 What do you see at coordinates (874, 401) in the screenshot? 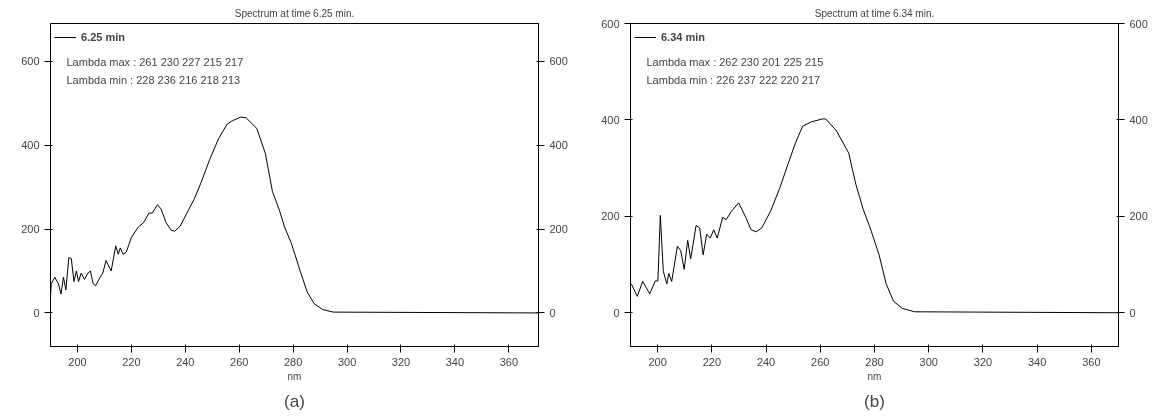
I see `text: (b)` at bounding box center [874, 401].